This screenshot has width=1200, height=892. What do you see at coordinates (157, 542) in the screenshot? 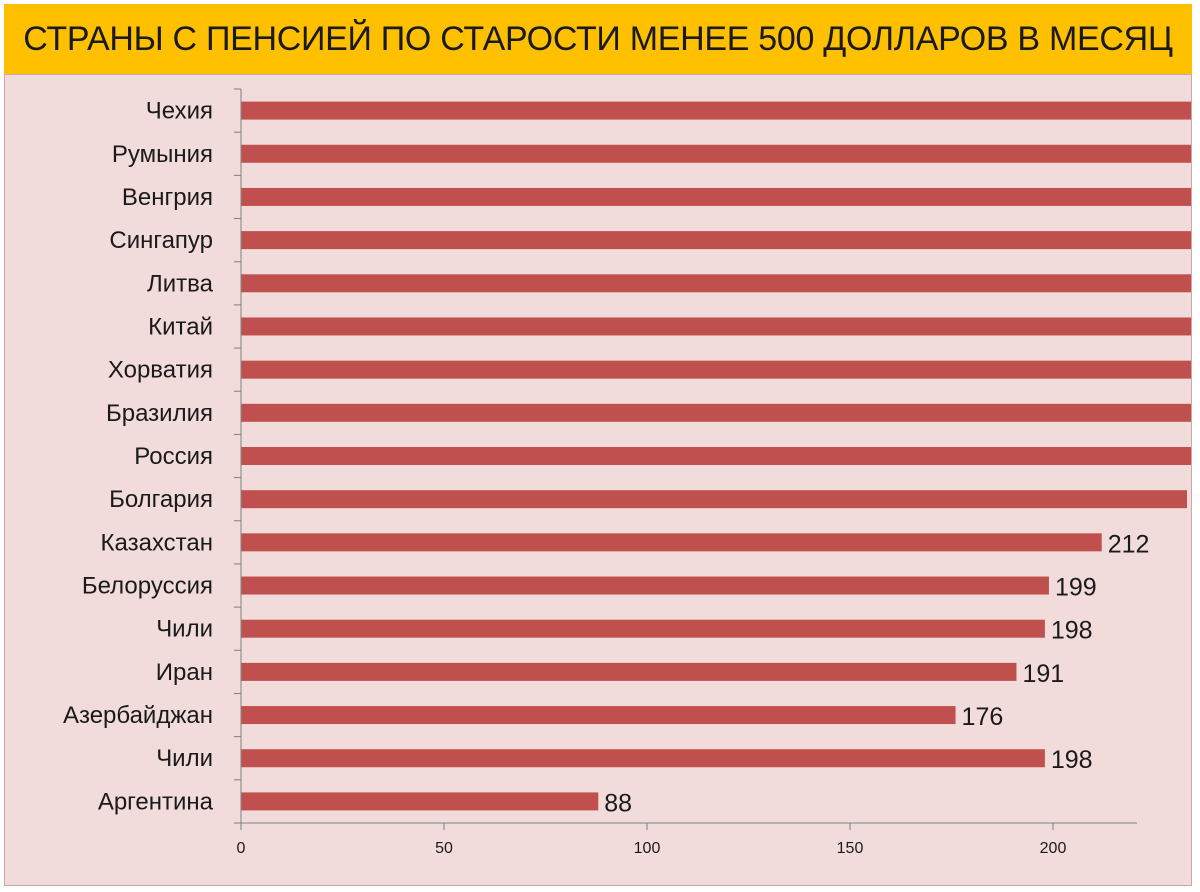
I see `category-label: Казахстан` at bounding box center [157, 542].